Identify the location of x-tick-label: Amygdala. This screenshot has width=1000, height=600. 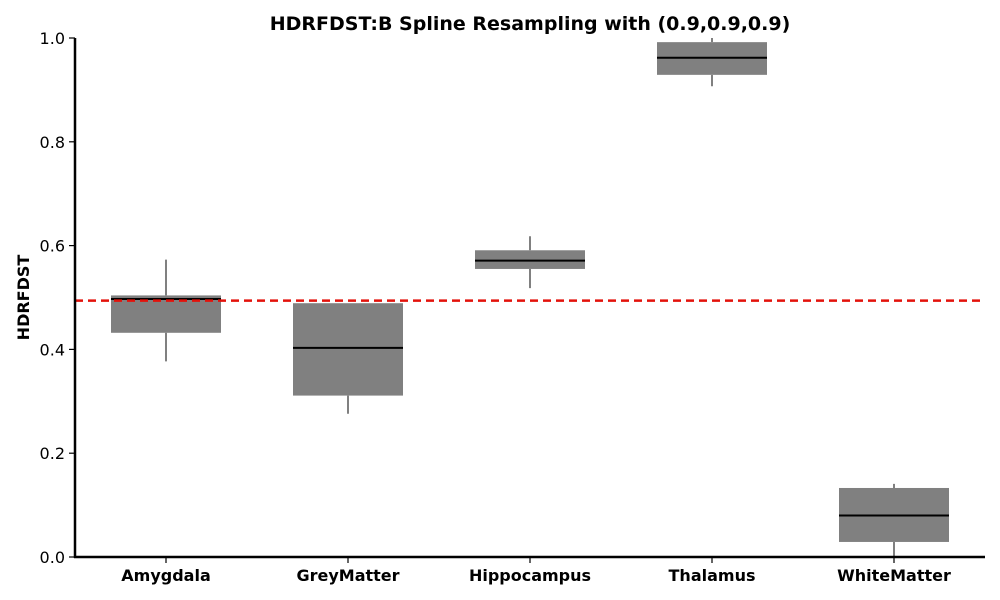
(165, 575).